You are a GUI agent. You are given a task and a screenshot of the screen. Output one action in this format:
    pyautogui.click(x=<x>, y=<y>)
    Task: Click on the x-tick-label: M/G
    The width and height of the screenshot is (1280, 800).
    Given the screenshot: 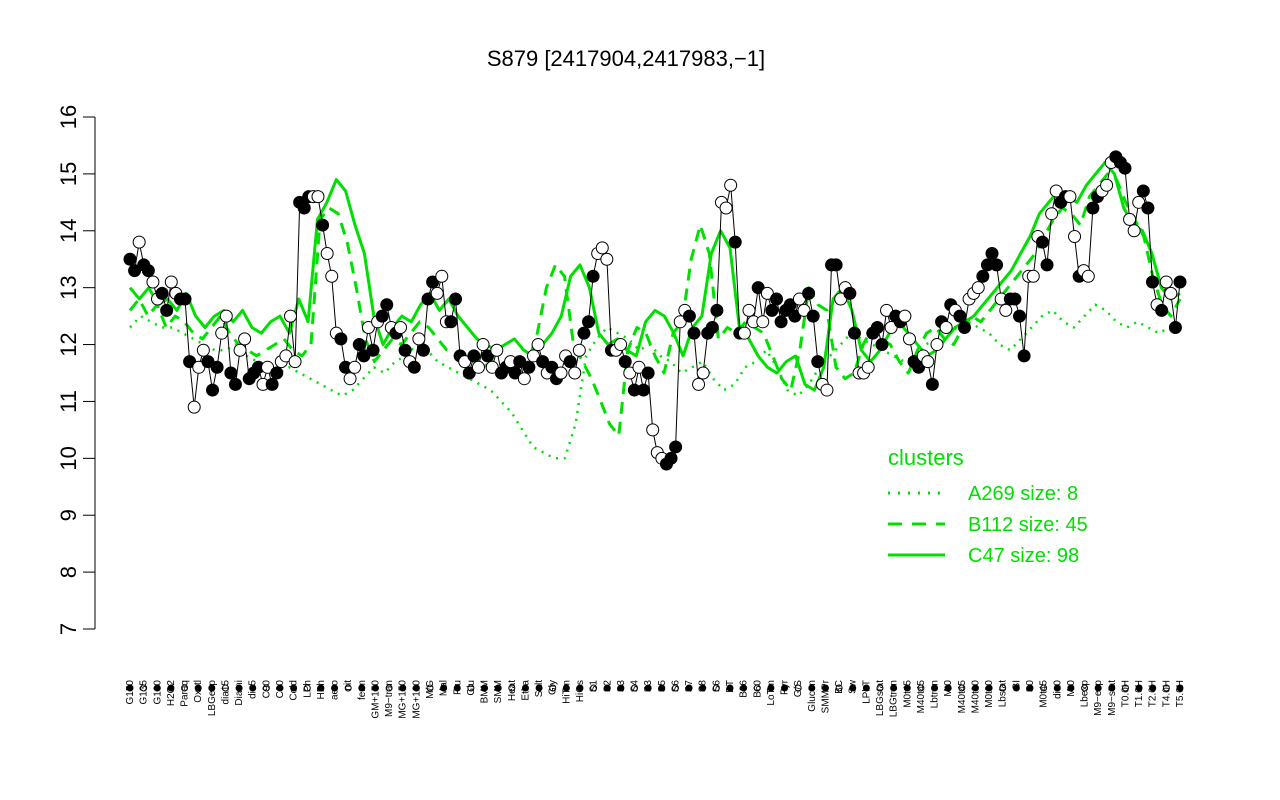 What is the action you would take?
    pyautogui.click(x=430, y=689)
    